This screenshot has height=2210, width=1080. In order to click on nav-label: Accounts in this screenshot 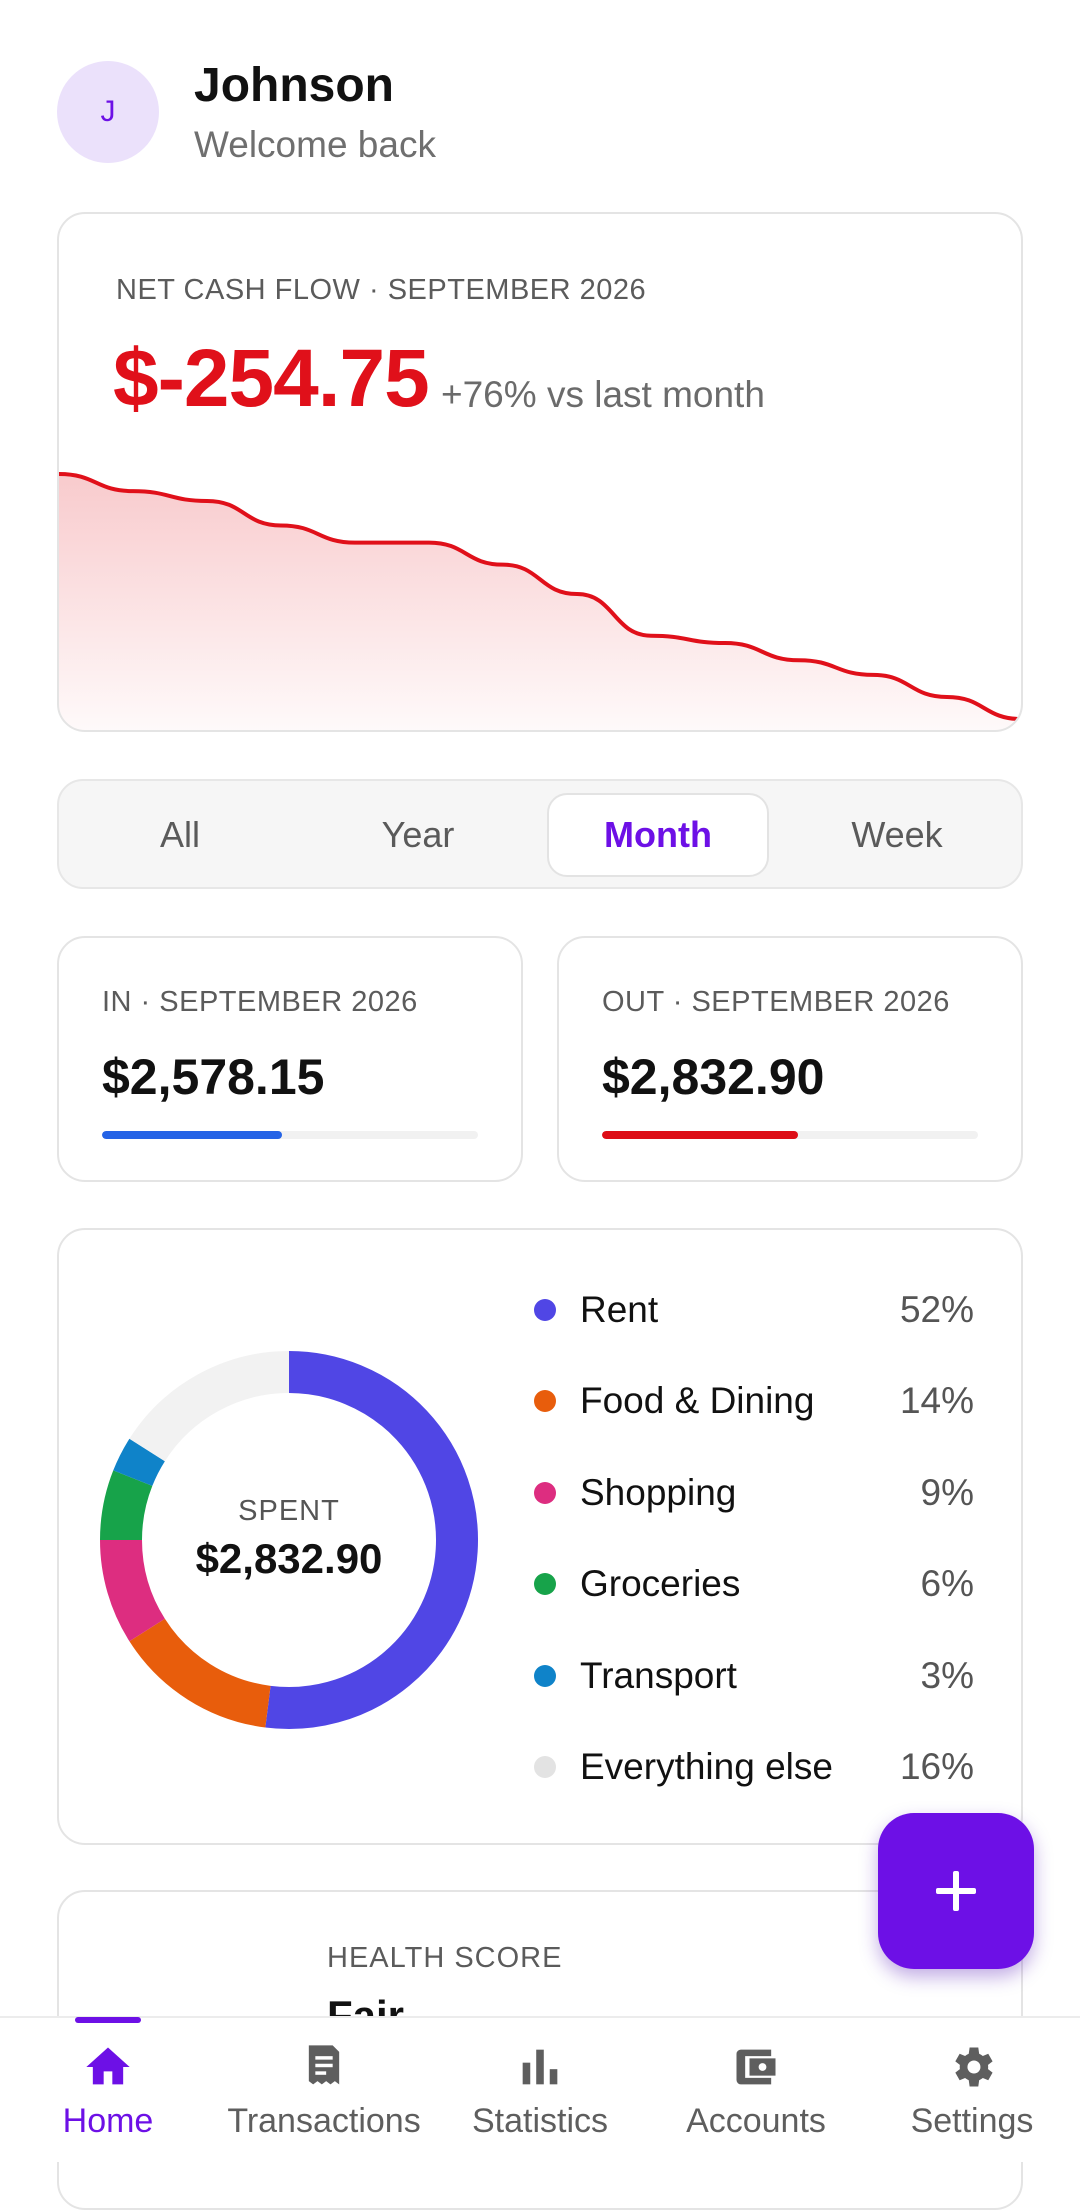, I will do `click(756, 2121)`.